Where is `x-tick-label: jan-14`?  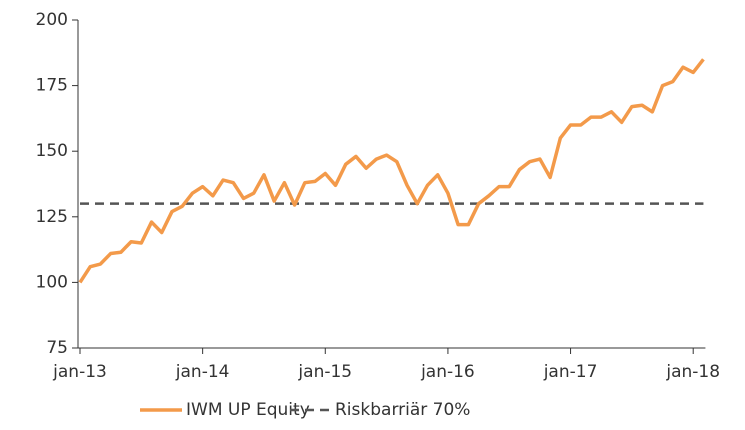 x-tick-label: jan-14 is located at coordinates (202, 372).